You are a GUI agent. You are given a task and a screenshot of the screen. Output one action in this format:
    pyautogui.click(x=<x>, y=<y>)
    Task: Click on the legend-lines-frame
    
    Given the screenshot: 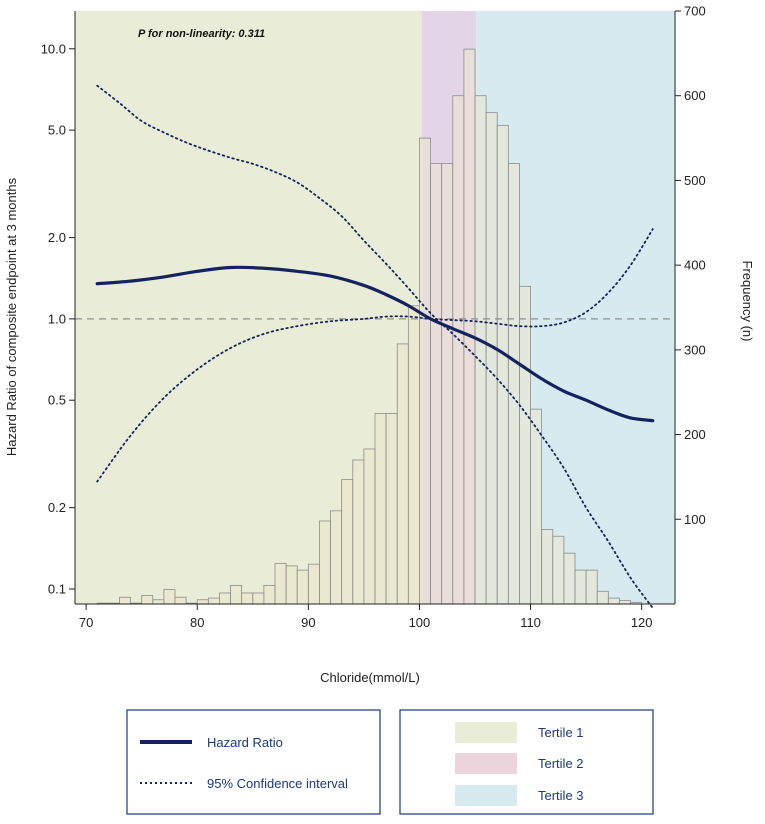 What is the action you would take?
    pyautogui.click(x=253, y=762)
    